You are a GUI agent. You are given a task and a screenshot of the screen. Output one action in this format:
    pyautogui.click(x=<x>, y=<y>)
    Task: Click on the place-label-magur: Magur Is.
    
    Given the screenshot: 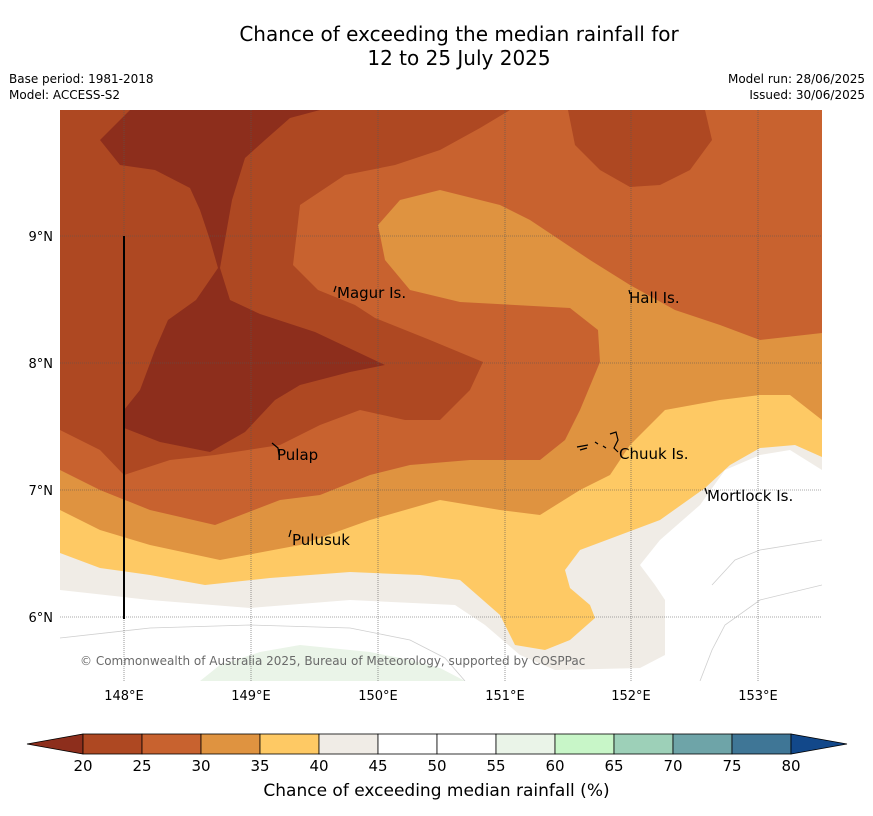 What is the action you would take?
    pyautogui.click(x=371, y=293)
    